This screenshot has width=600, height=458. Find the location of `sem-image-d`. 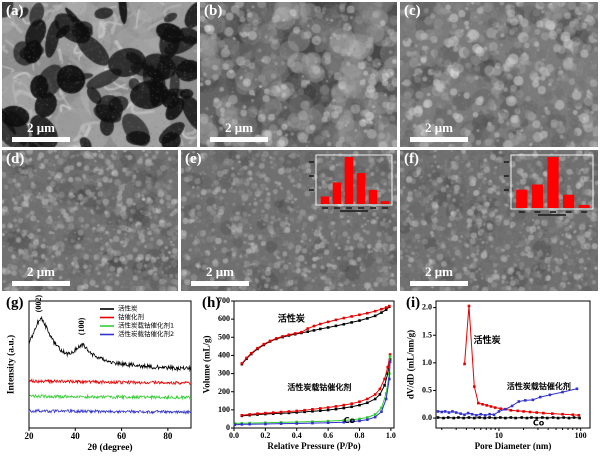

sem-image-d is located at coordinates (90, 220).